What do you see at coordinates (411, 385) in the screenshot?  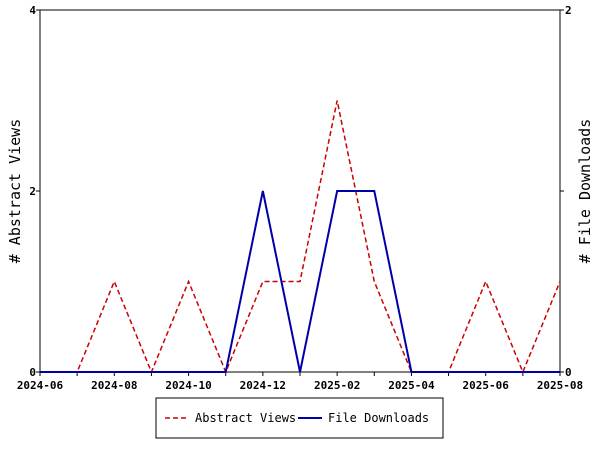 I see `x-tick-label: 2025-04` at bounding box center [411, 385].